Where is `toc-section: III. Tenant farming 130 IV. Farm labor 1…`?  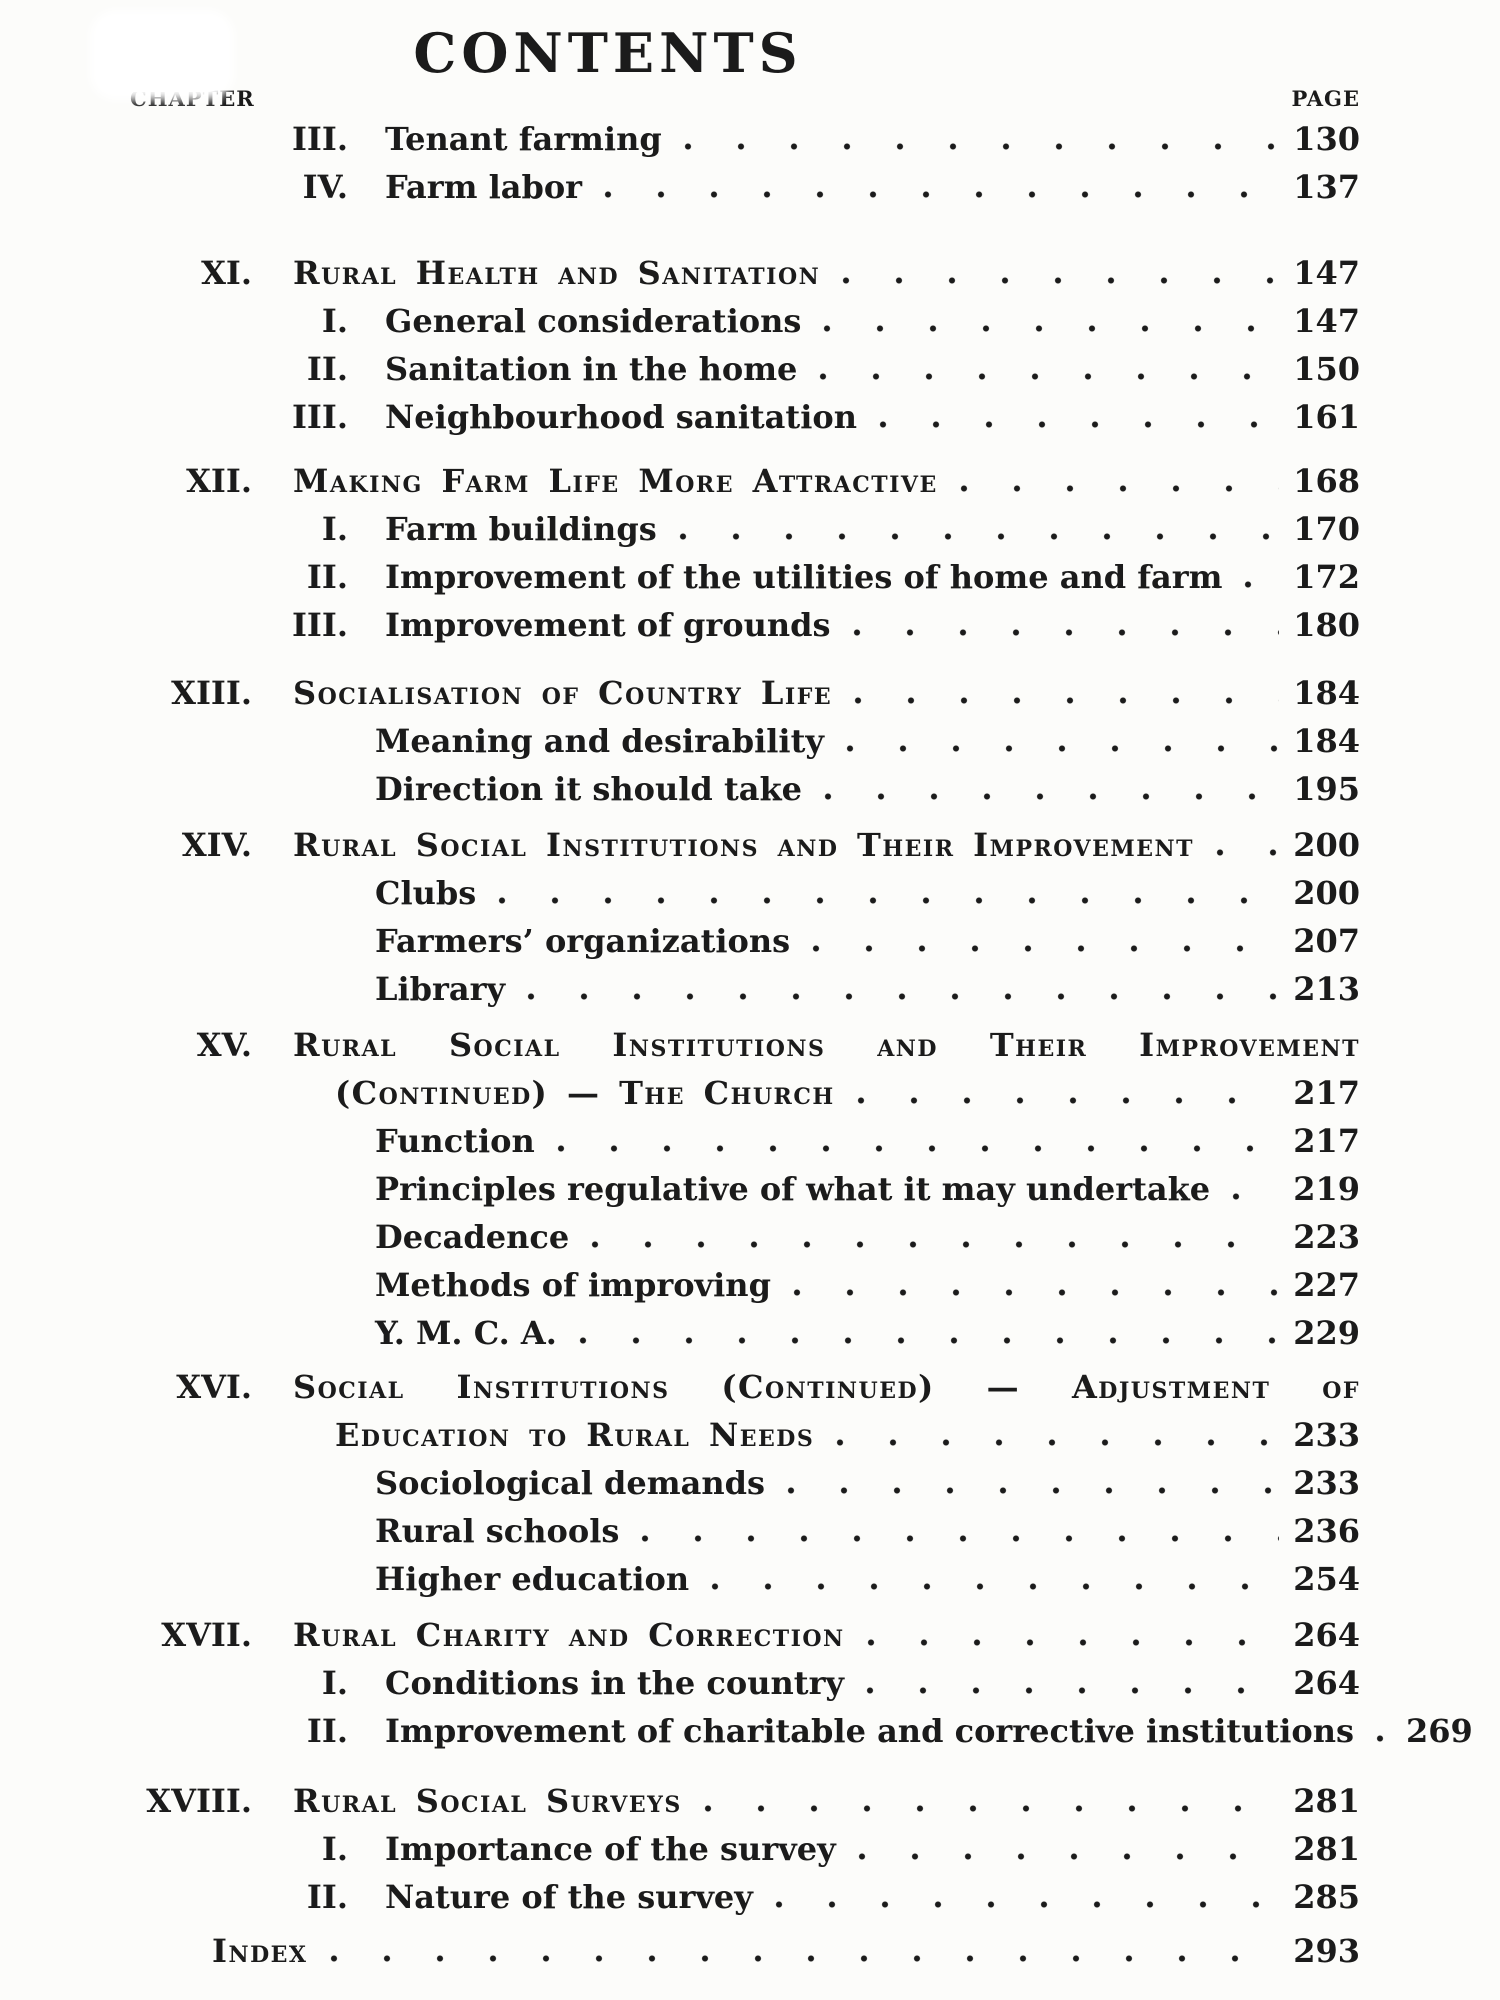
toc-section: III. Tenant farming 130 IV. Farm labor 1… is located at coordinates (680, 163).